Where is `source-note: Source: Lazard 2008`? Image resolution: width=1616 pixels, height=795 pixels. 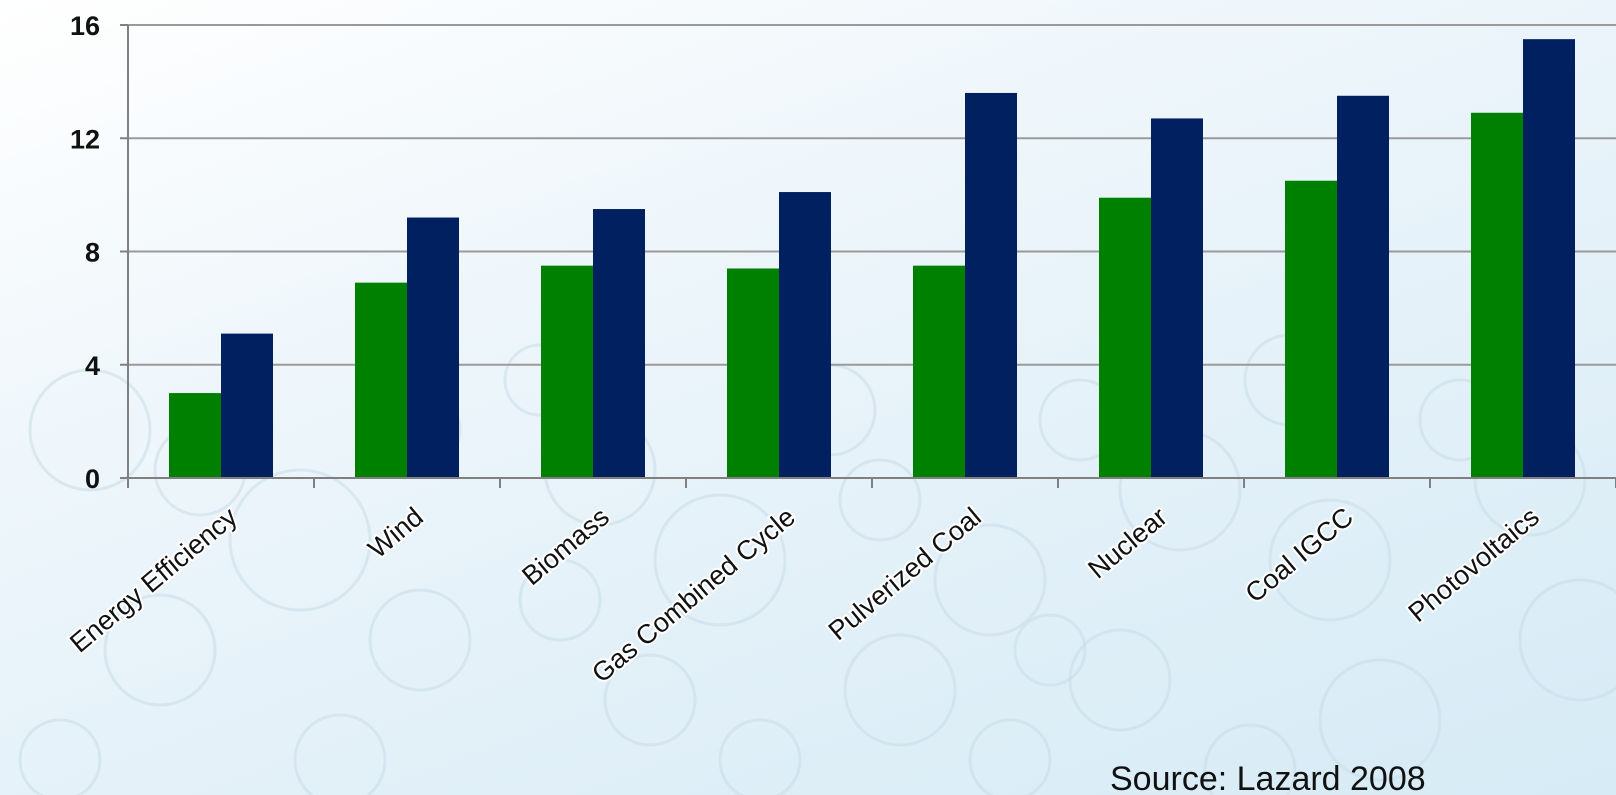 source-note: Source: Lazard 2008 is located at coordinates (1268, 777).